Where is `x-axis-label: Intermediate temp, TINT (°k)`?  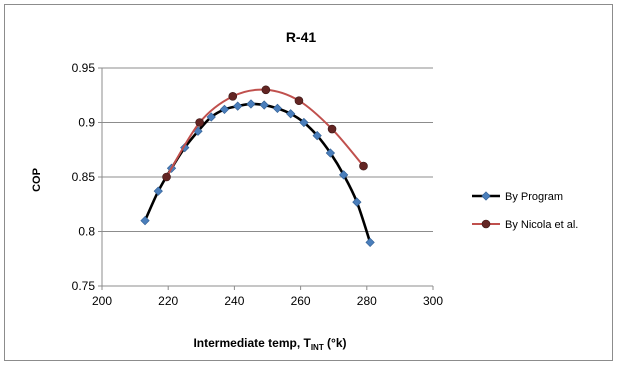 x-axis-label: Intermediate temp, TINT (°k) is located at coordinates (269, 344).